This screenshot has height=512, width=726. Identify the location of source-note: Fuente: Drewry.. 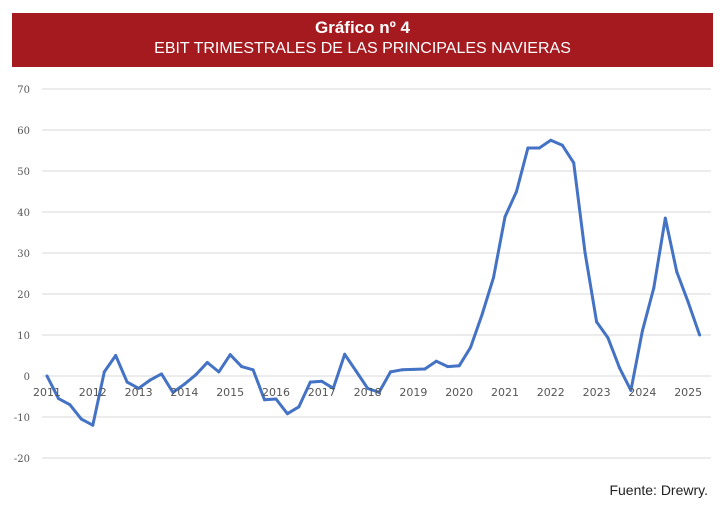
(658, 490).